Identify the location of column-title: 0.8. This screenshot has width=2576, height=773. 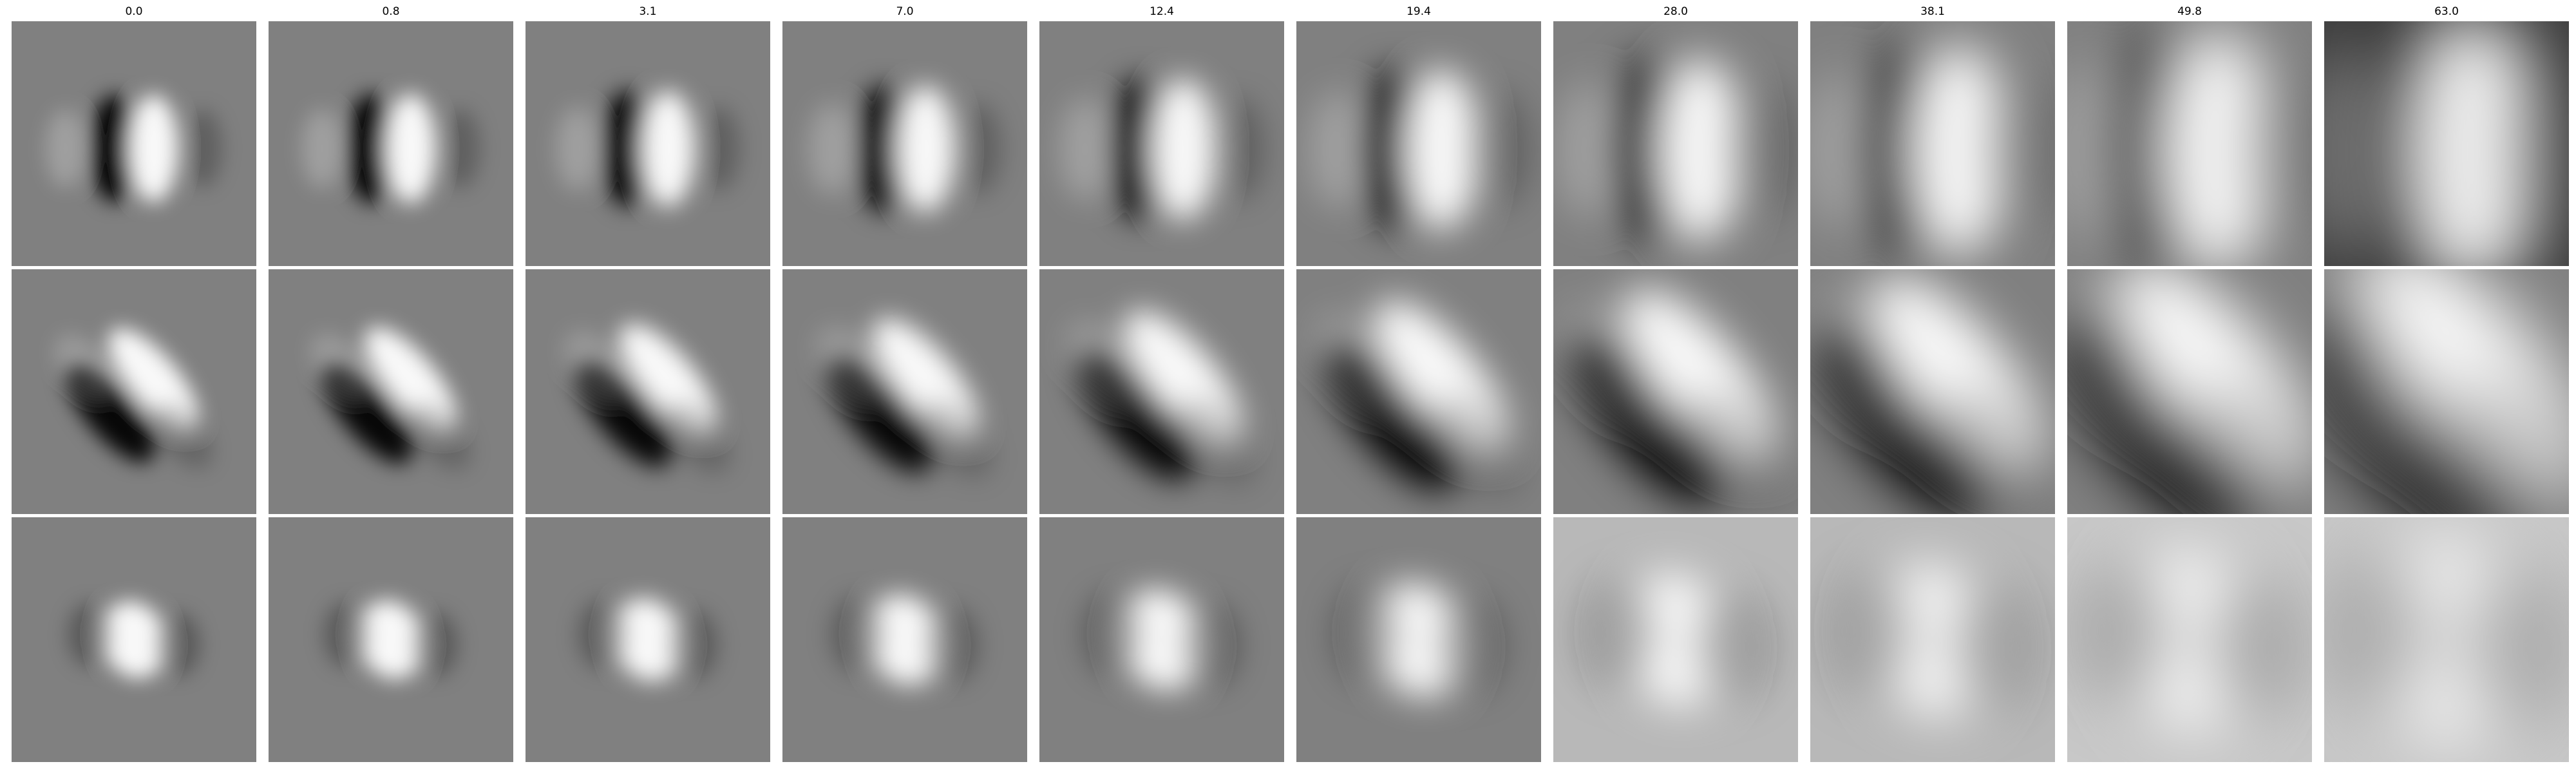
(391, 11).